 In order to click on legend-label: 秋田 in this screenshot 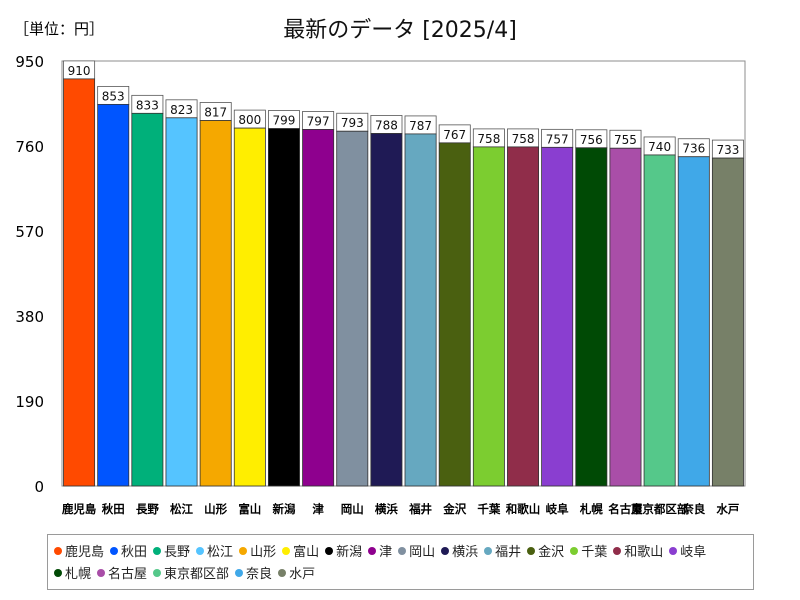, I will do `click(134, 552)`.